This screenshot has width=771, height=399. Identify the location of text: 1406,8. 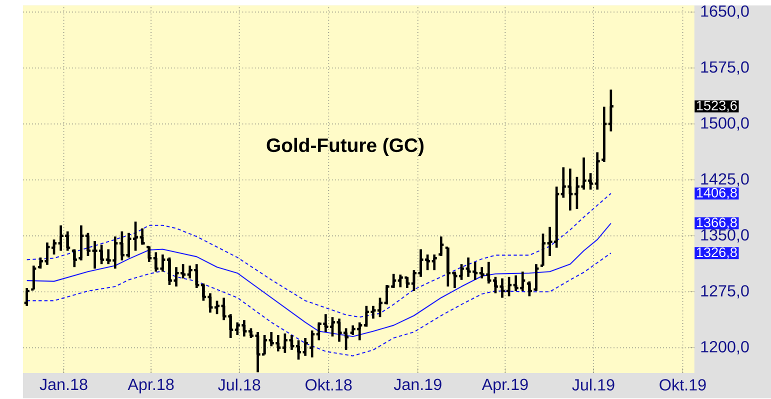
(716, 194).